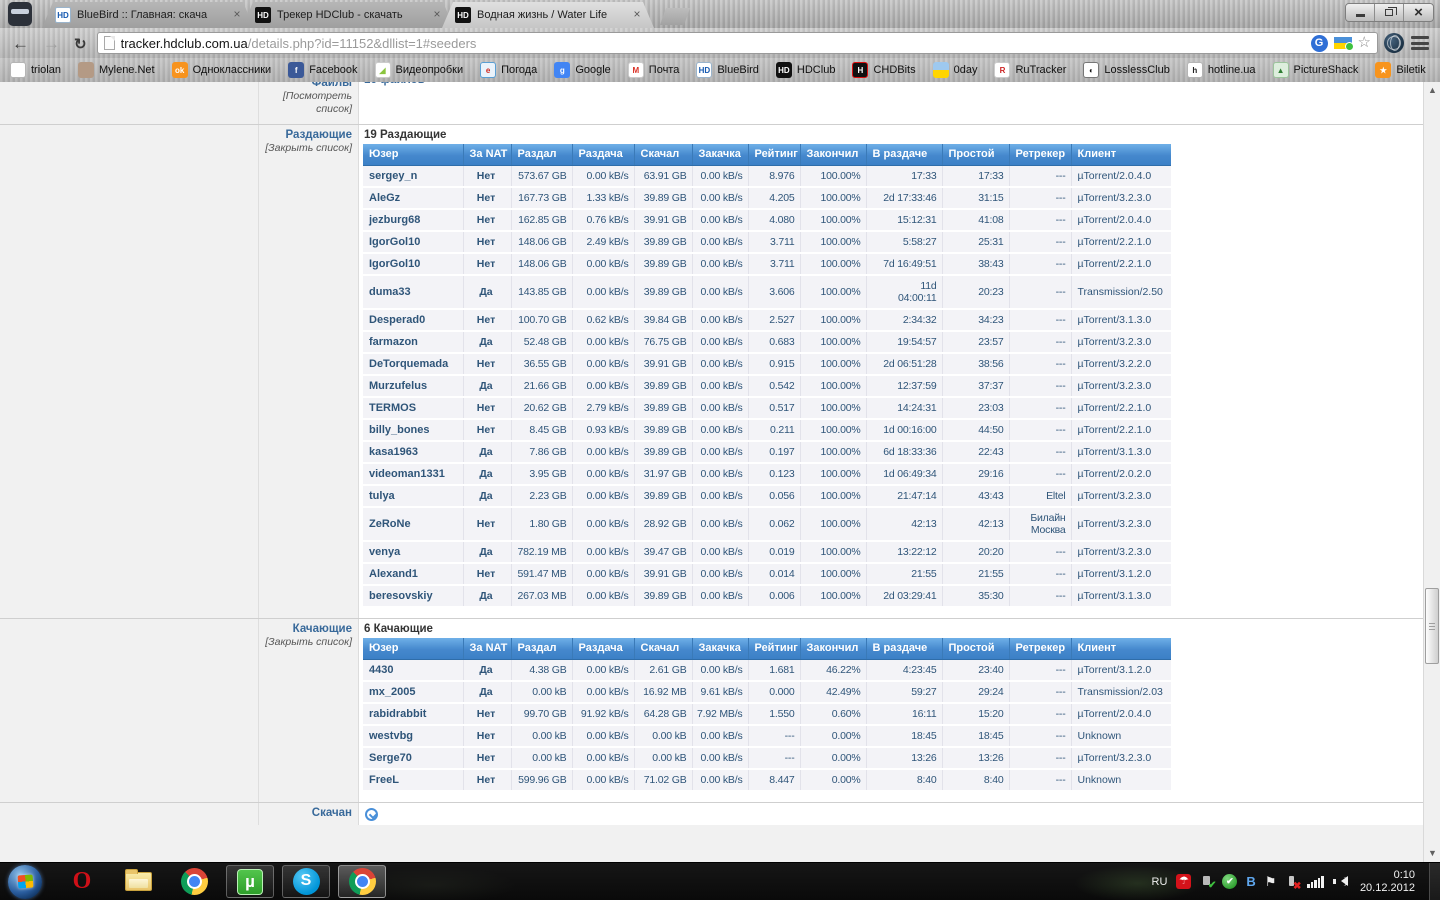  Describe the element at coordinates (413, 198) in the screenshot. I see `user-link: AleGz` at that location.